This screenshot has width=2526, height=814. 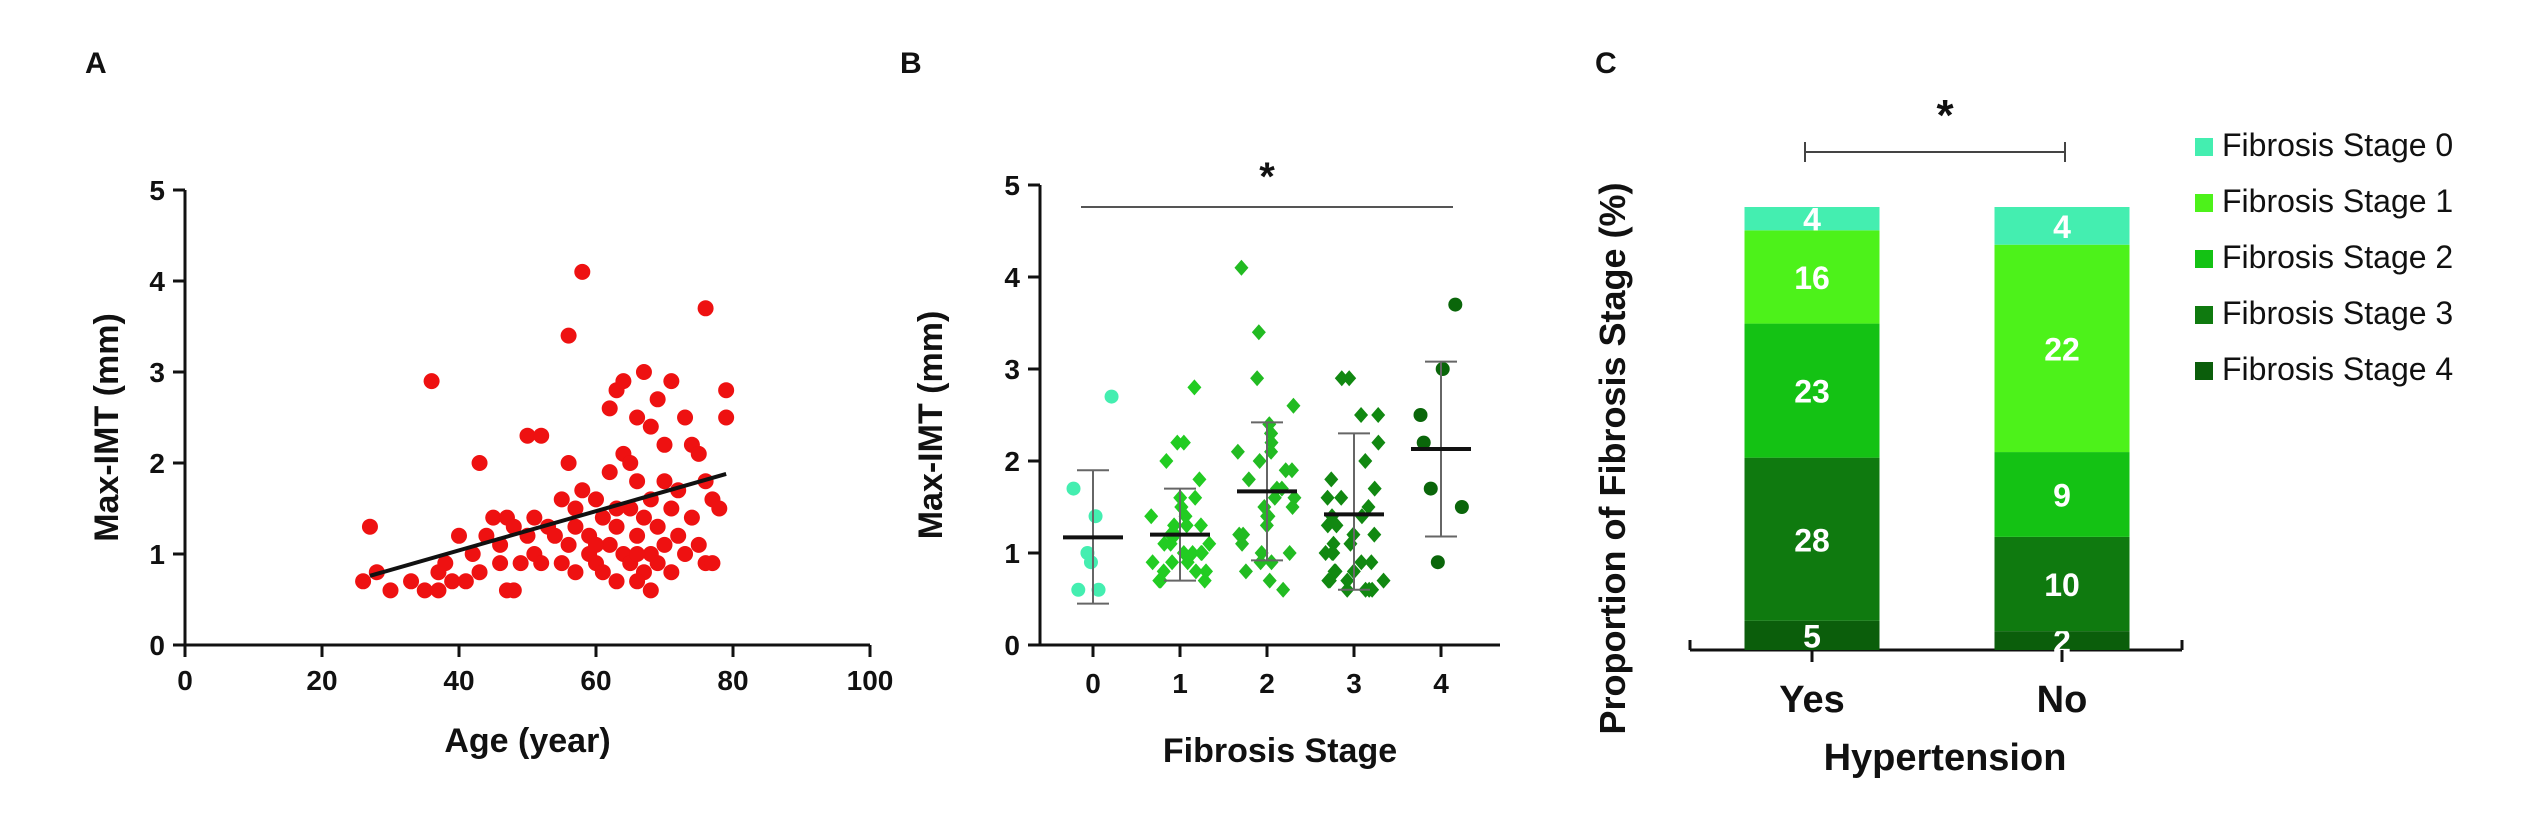 I want to click on panel-c-segment-label: 9, so click(x=2062, y=495).